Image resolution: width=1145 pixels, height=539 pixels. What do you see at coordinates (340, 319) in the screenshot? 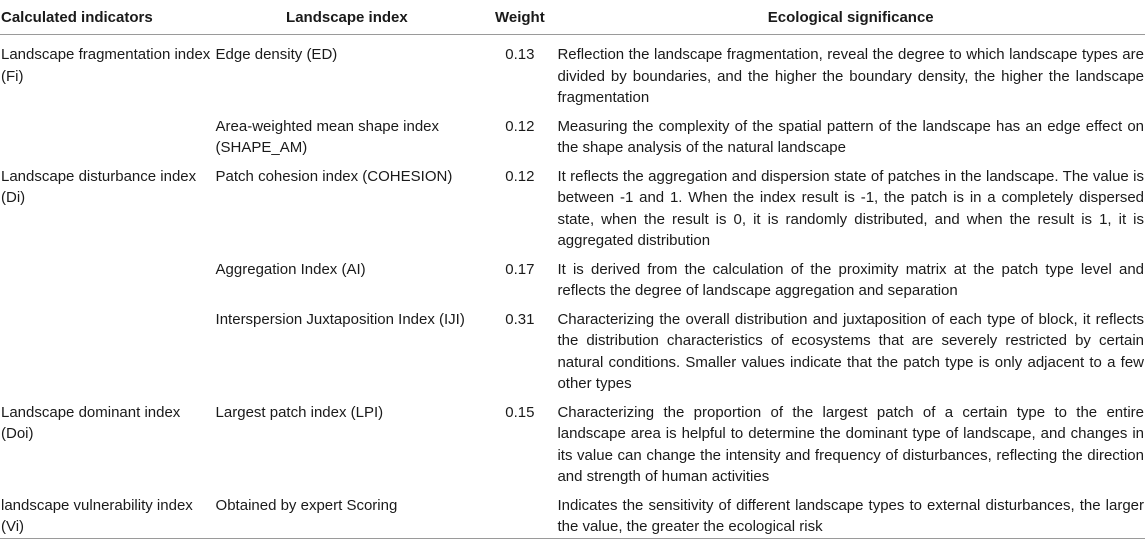
I see `index-cell: Interspersion Juxtaposition Index (IJI)` at bounding box center [340, 319].